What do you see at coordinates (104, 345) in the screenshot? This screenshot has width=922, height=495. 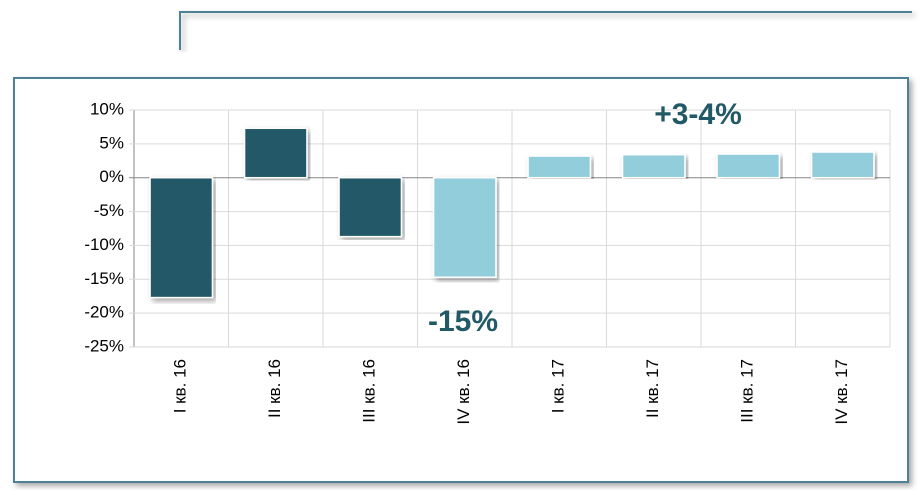 I see `y-tick-label: -25%` at bounding box center [104, 345].